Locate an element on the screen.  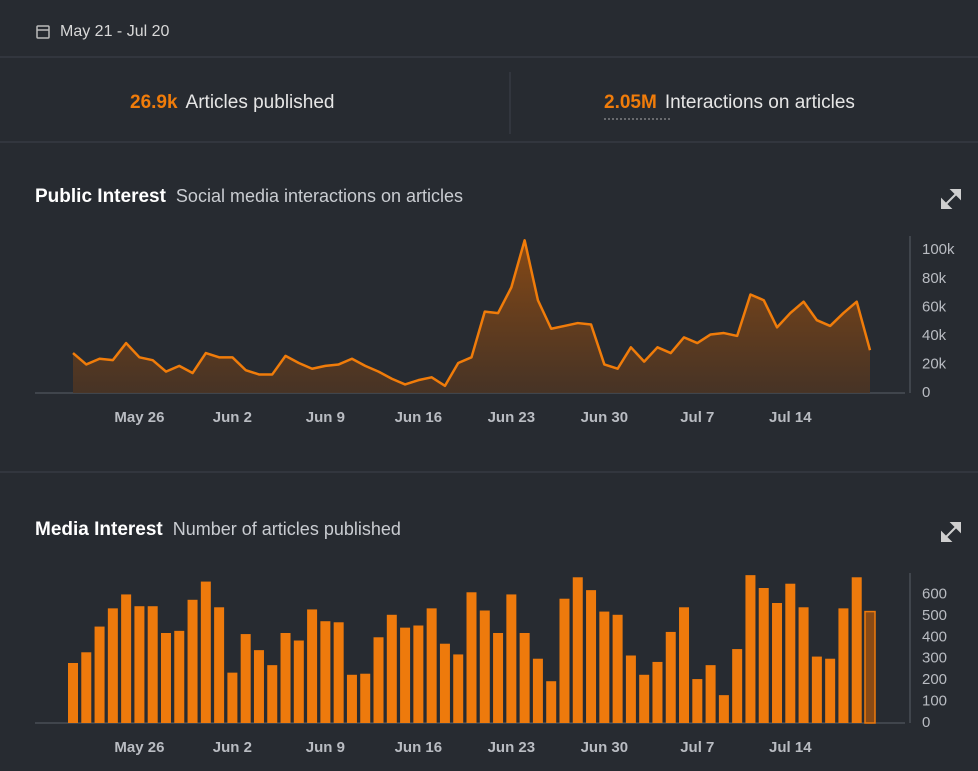
y-tick-label: 600 is located at coordinates (934, 593).